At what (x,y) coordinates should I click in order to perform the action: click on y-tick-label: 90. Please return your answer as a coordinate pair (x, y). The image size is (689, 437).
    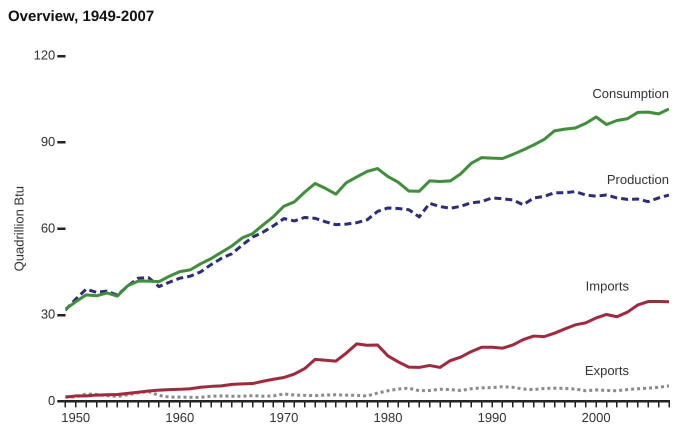
    Looking at the image, I should click on (48, 141).